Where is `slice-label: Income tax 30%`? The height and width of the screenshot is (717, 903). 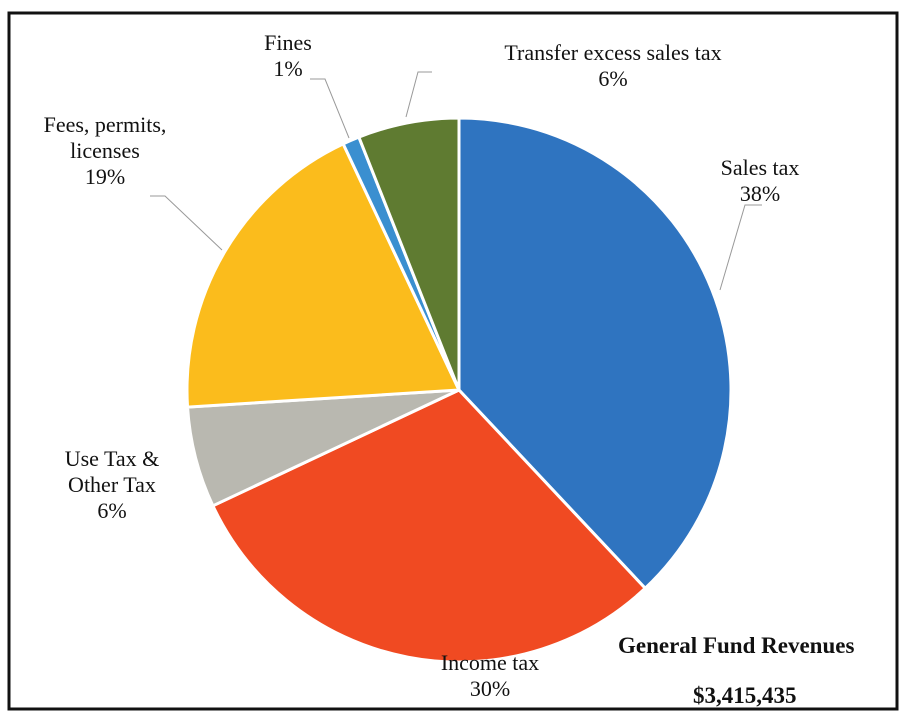 slice-label: Income tax 30% is located at coordinates (490, 676).